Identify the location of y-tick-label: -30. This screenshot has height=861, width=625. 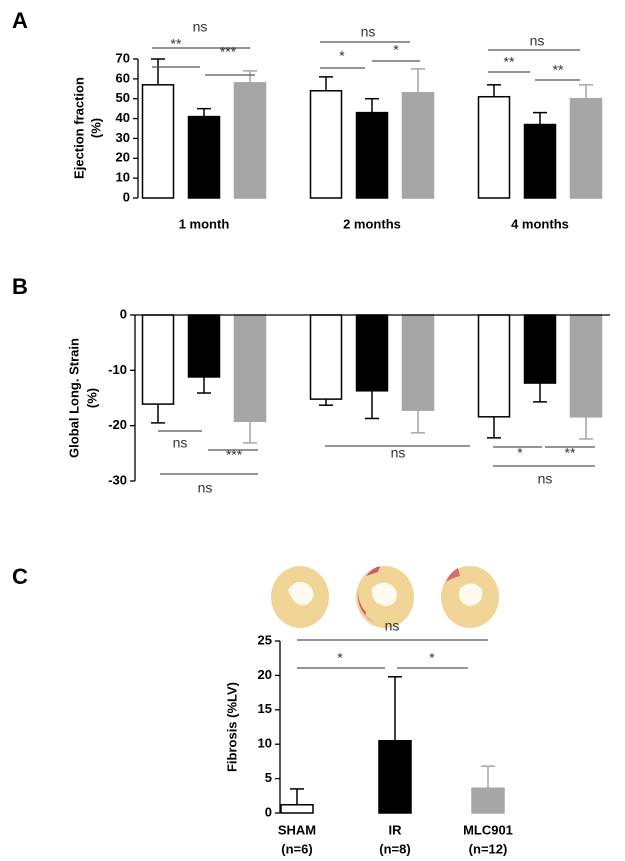
(117, 479).